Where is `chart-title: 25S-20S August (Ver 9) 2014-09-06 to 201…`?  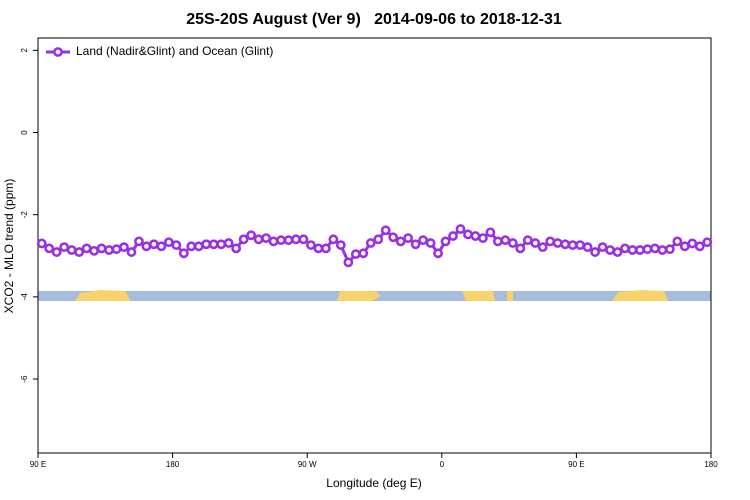
chart-title: 25S-20S August (Ver 9) 2014-09-06 to 201… is located at coordinates (374, 19).